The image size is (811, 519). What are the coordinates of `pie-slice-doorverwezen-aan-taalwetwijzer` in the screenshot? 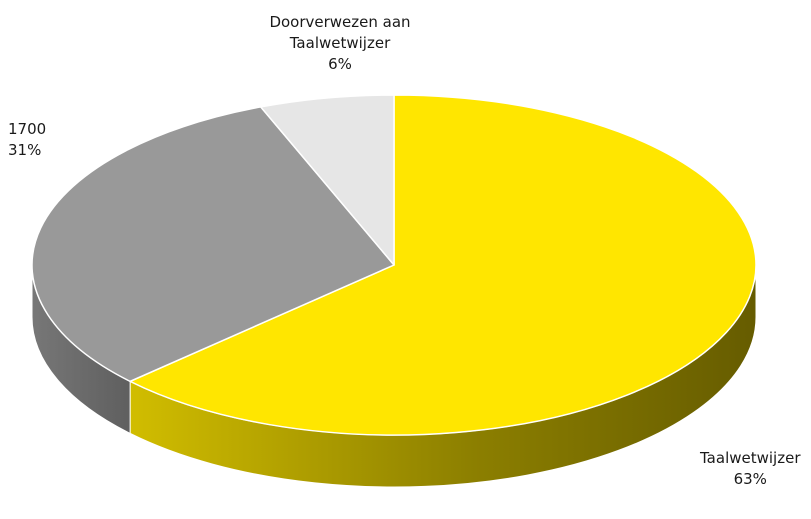 It's located at (327, 180).